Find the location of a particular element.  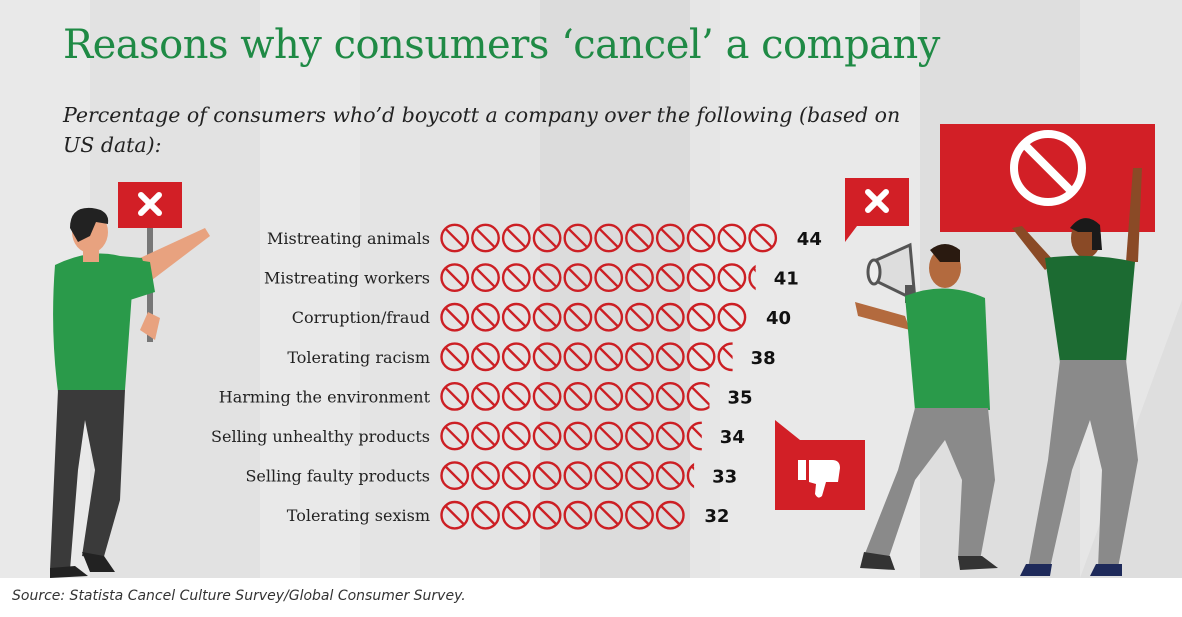

chart-row: Selling faulty products 33 is located at coordinates (491, 475).